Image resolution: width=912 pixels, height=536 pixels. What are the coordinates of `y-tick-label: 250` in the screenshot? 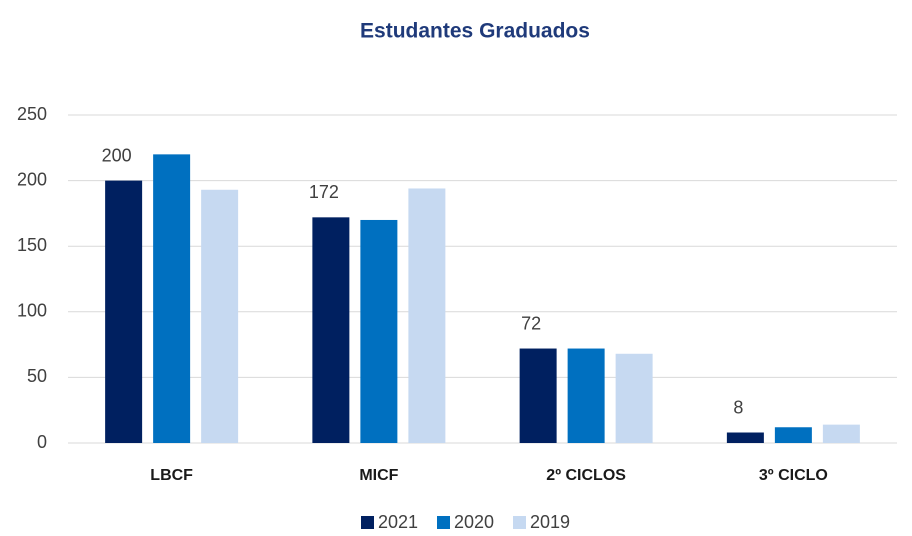 It's located at (32, 114).